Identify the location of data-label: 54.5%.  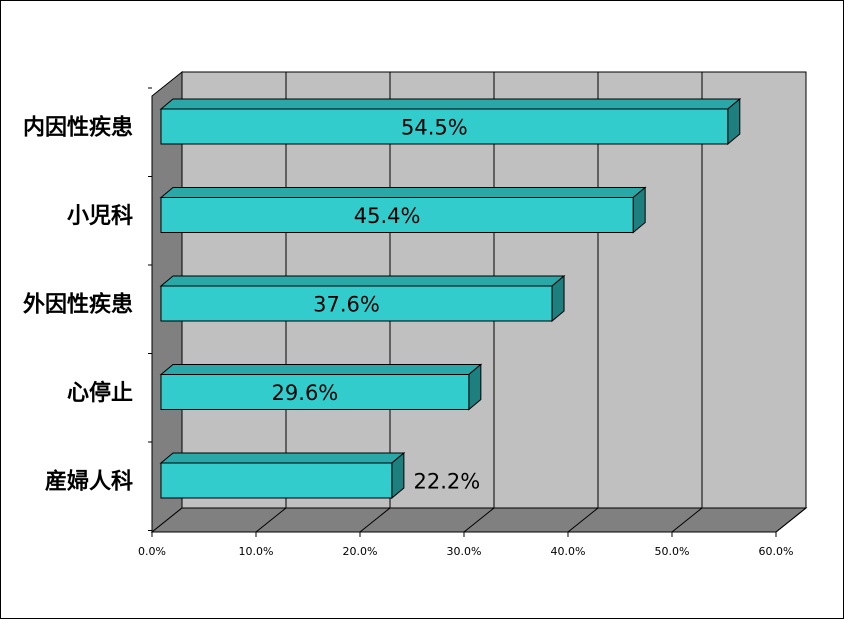
(434, 128).